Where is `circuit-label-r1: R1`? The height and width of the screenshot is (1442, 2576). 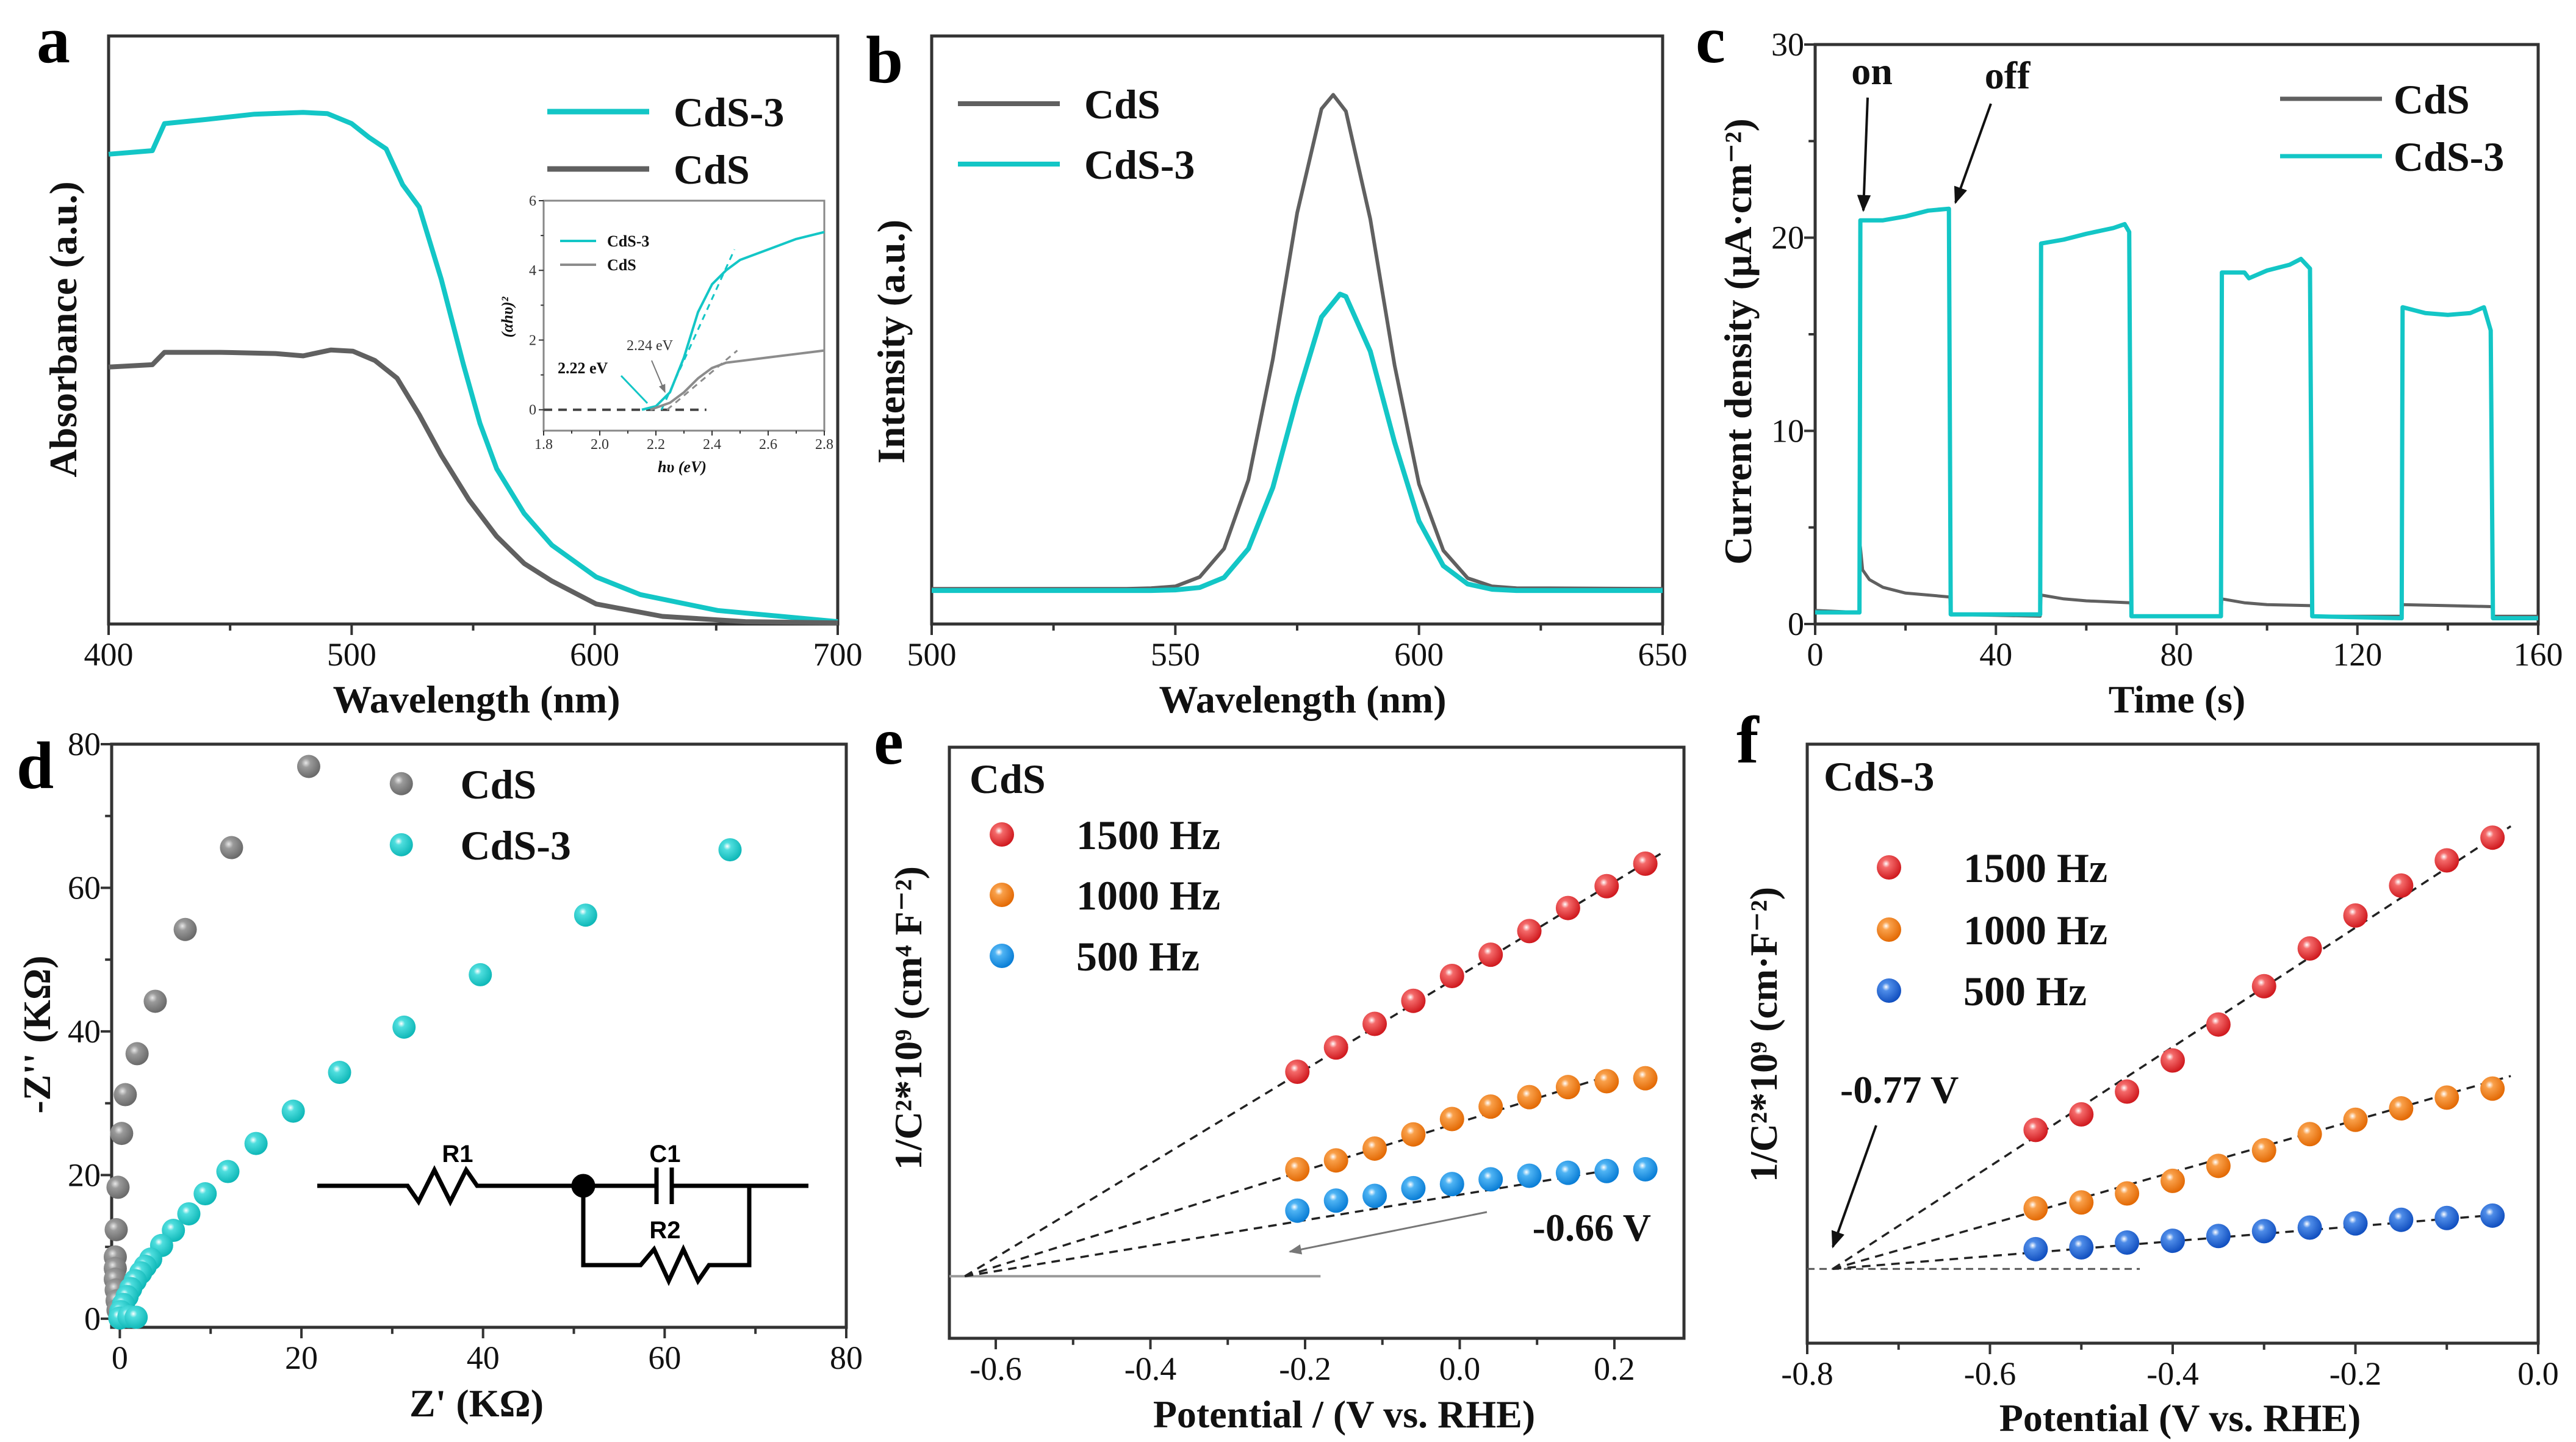
circuit-label-r1: R1 is located at coordinates (457, 1154).